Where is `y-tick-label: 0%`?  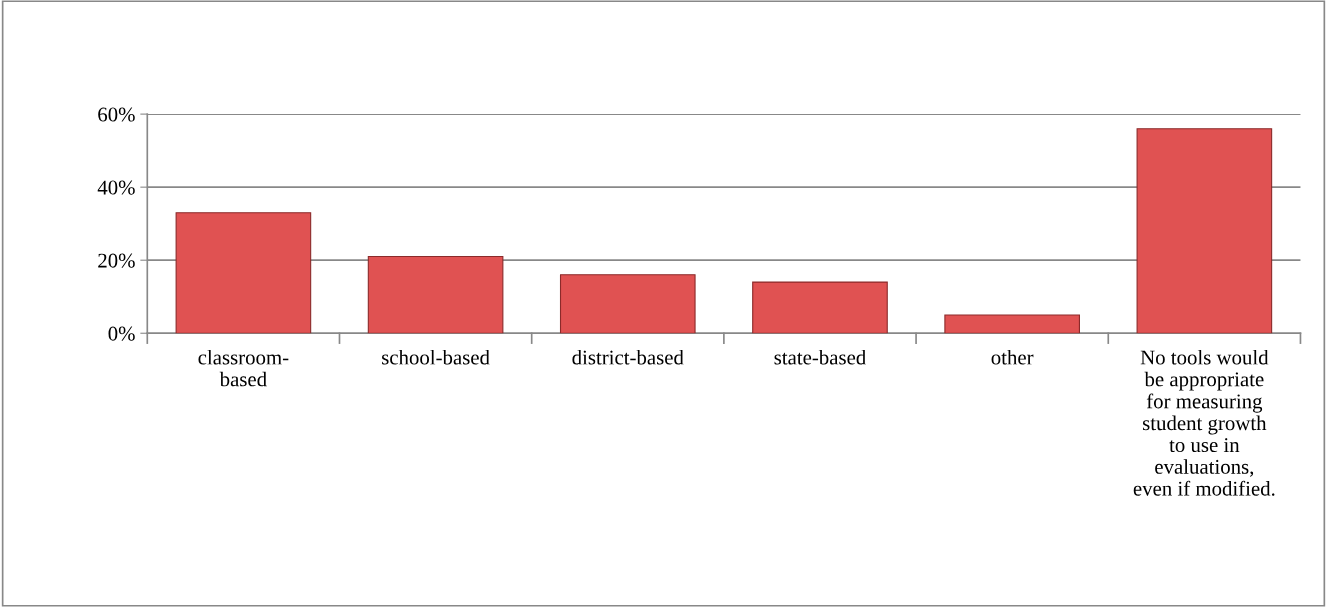
y-tick-label: 0% is located at coordinates (121, 333).